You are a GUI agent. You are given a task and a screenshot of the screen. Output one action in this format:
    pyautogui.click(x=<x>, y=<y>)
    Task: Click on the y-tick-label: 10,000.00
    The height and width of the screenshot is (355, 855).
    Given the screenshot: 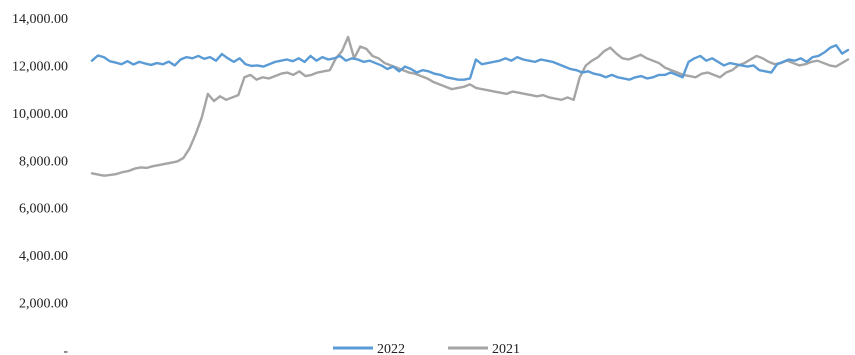 What is the action you would take?
    pyautogui.click(x=40, y=114)
    